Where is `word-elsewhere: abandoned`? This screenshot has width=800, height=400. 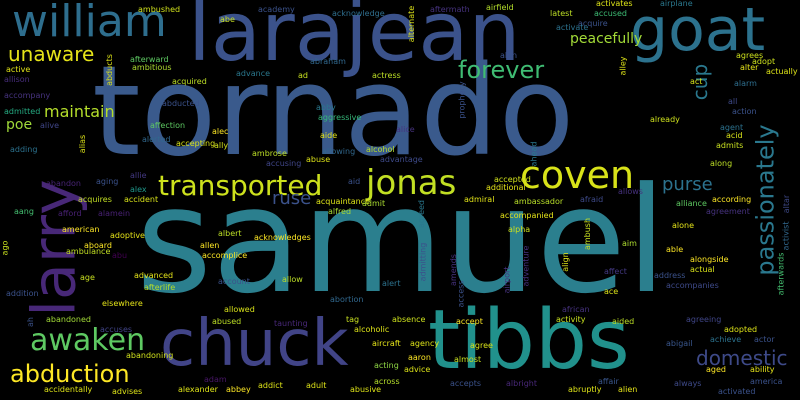 word-elsewhere: abandoned is located at coordinates (68, 319).